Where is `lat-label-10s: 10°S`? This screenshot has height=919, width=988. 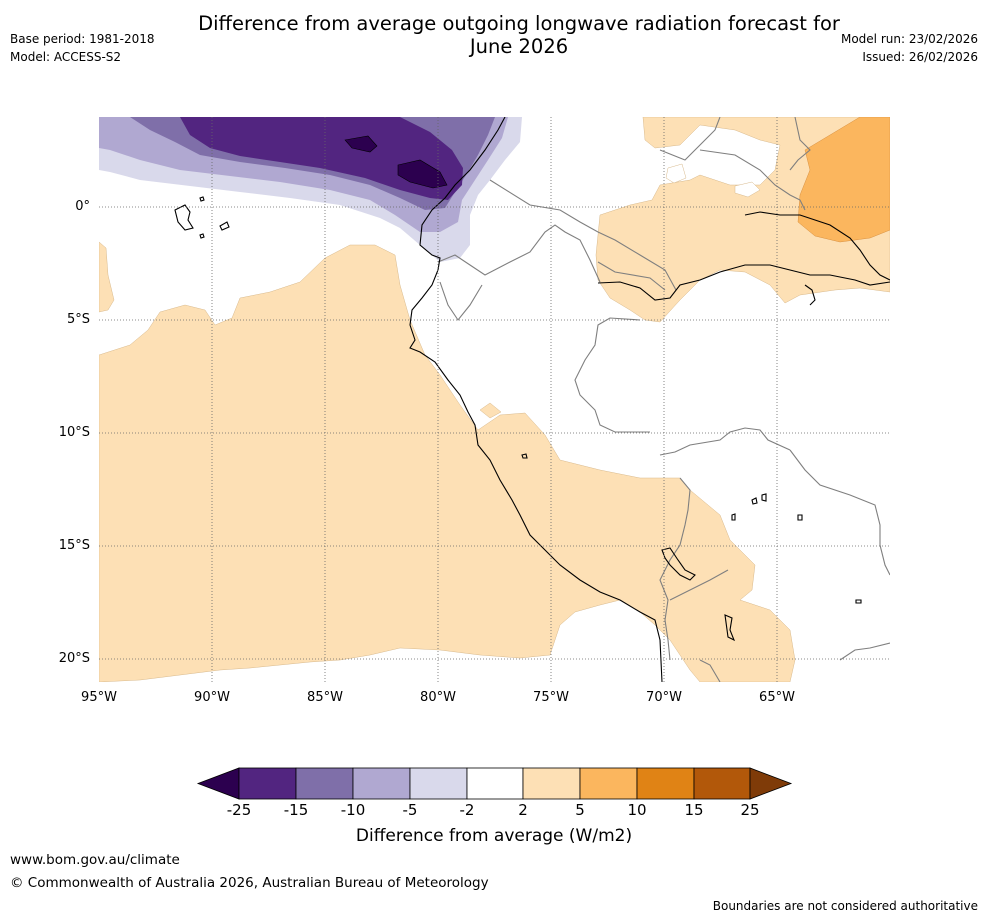 lat-label-10s: 10°S is located at coordinates (74, 432).